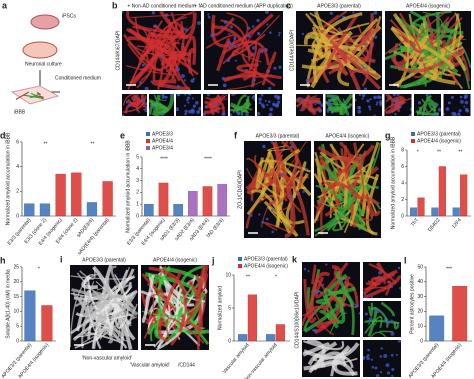  What do you see at coordinates (208, 159) in the screenshot?
I see `significance: ****` at bounding box center [208, 159].